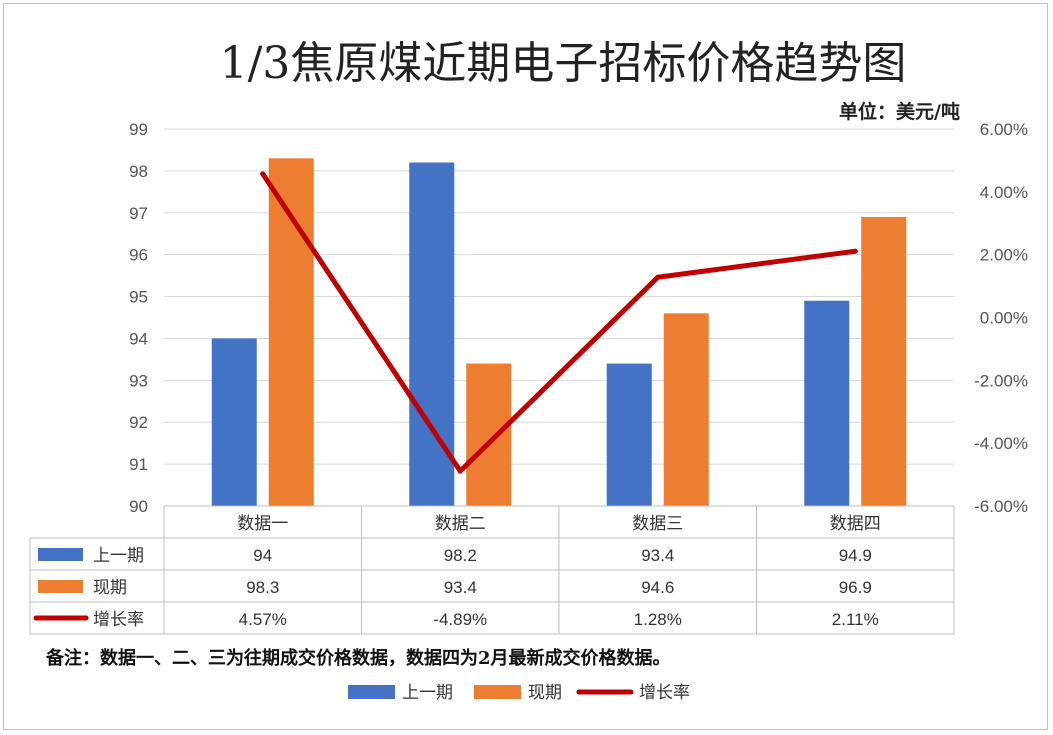 This screenshot has height=735, width=1053. I want to click on y-tick-label: 93, so click(138, 380).